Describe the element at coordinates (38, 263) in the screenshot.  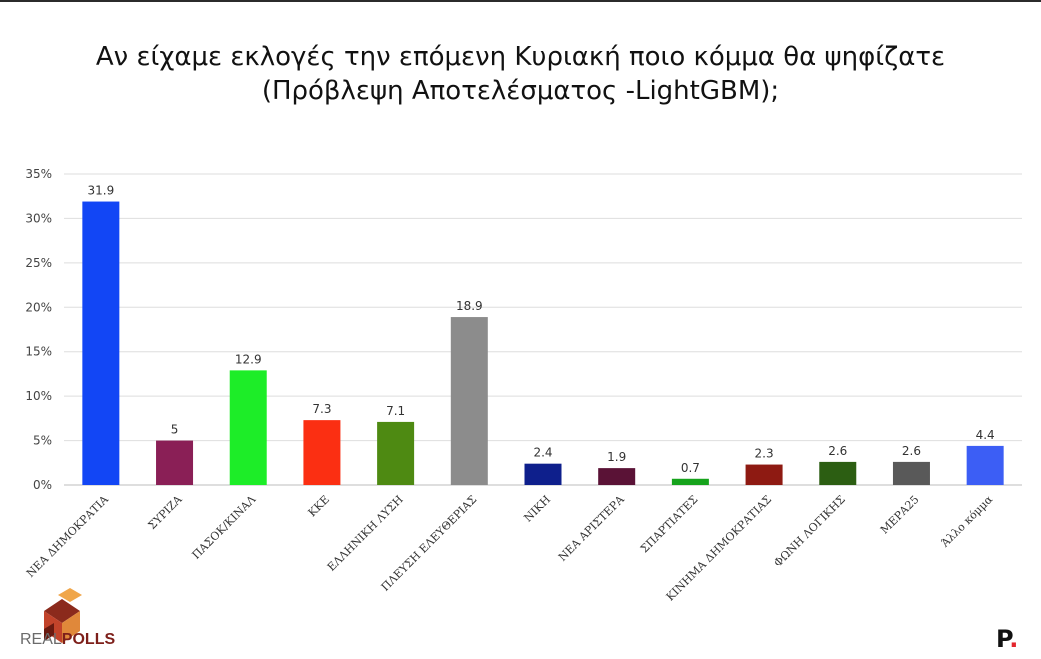
I see `y-tick-label: 25%` at that location.